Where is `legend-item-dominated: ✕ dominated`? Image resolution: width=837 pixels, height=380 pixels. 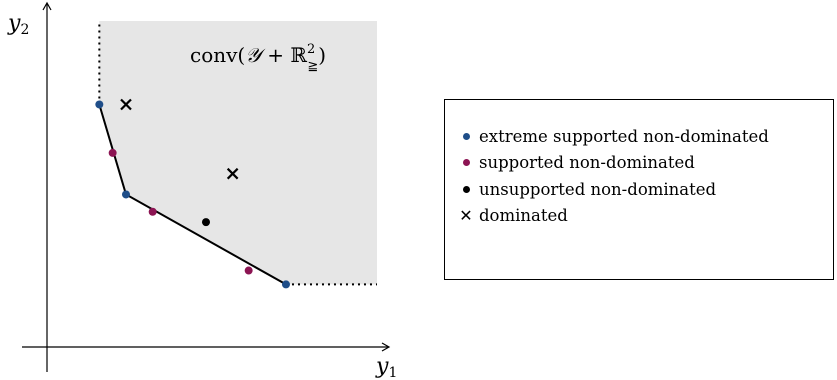 legend-item-dominated: ✕ dominated is located at coordinates (639, 216).